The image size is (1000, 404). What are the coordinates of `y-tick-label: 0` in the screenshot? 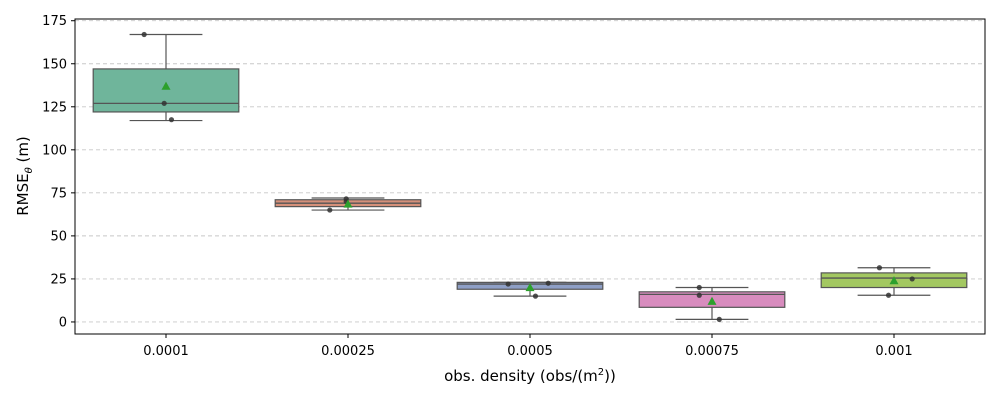 It's located at (63, 322).